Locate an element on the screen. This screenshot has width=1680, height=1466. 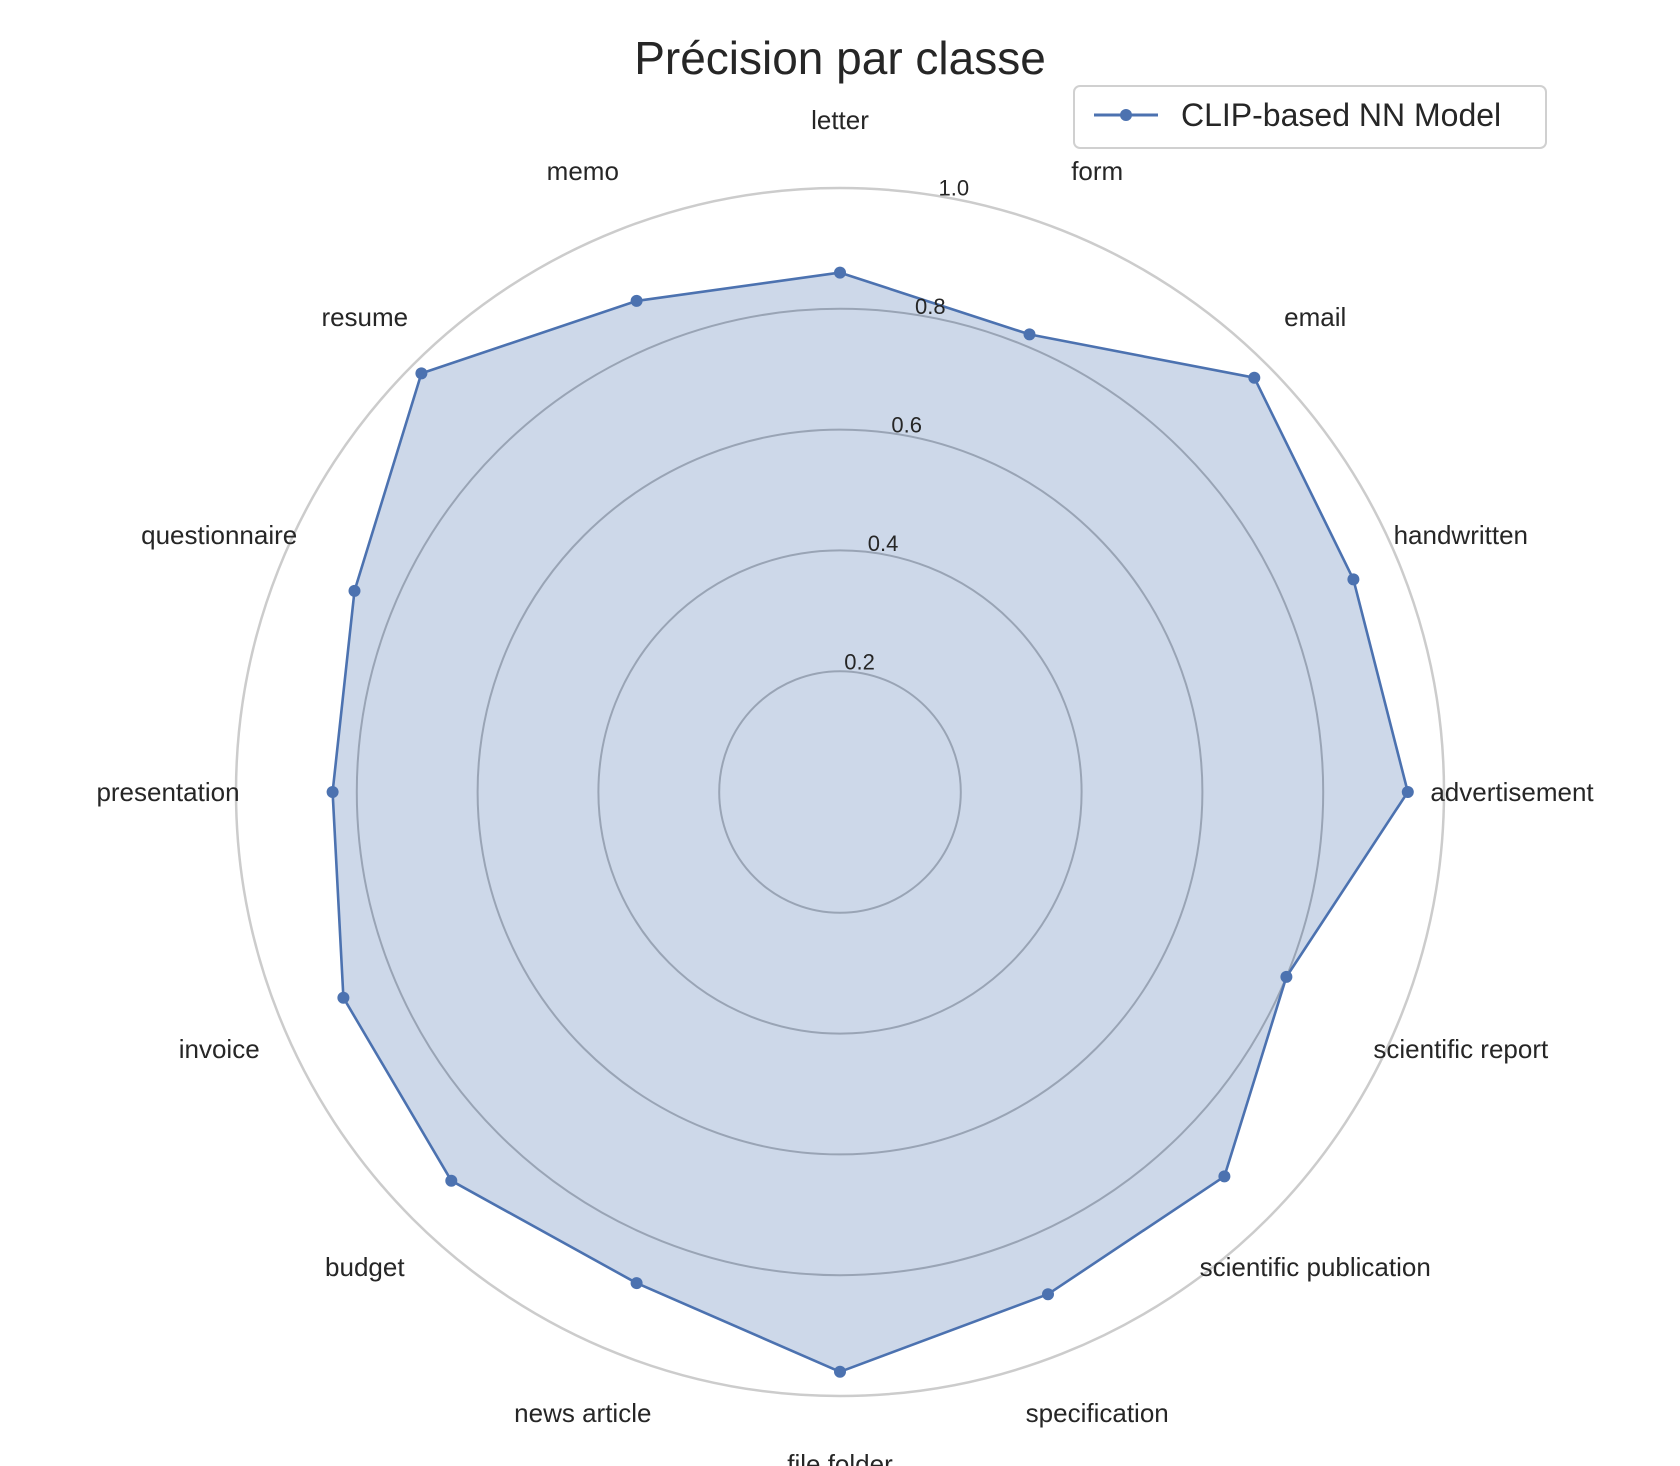
data-point-scientific-report is located at coordinates (1286, 976).